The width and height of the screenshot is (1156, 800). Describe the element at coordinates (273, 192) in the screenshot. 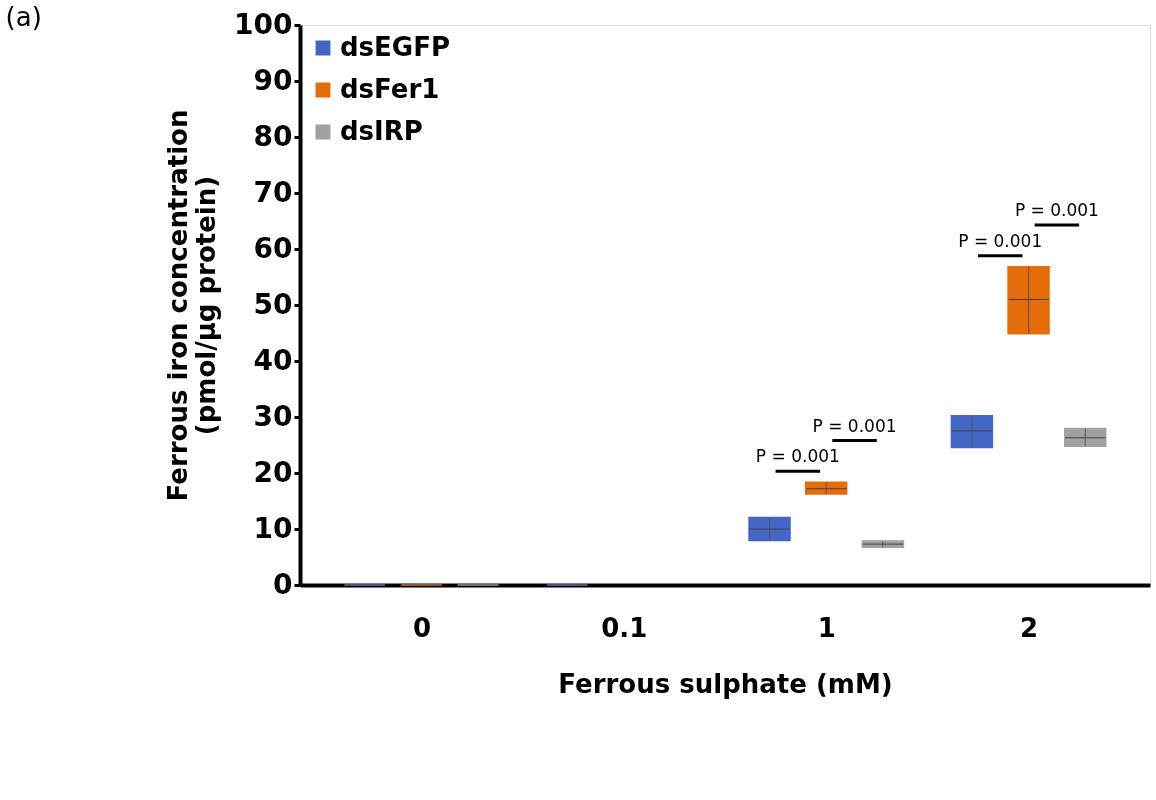

I see `y-tick-label: 70` at that location.